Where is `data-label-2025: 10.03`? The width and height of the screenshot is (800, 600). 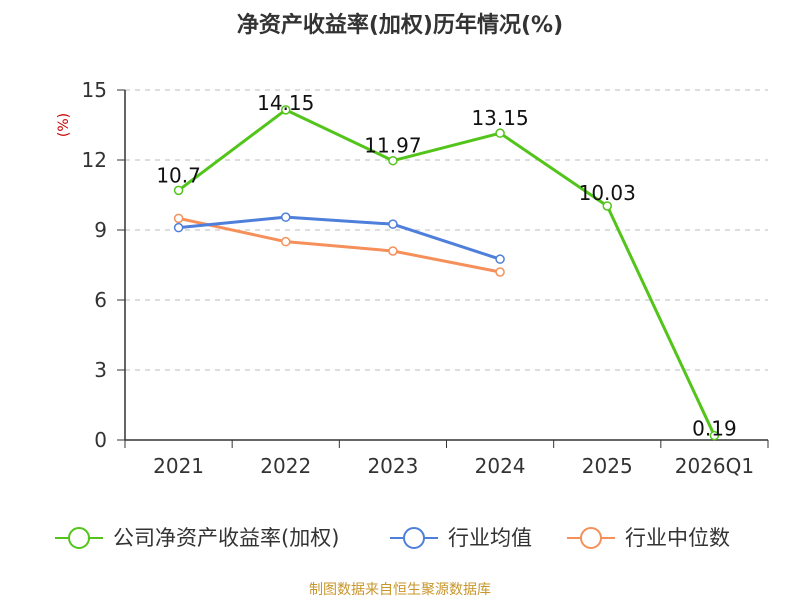 data-label-2025: 10.03 is located at coordinates (607, 193).